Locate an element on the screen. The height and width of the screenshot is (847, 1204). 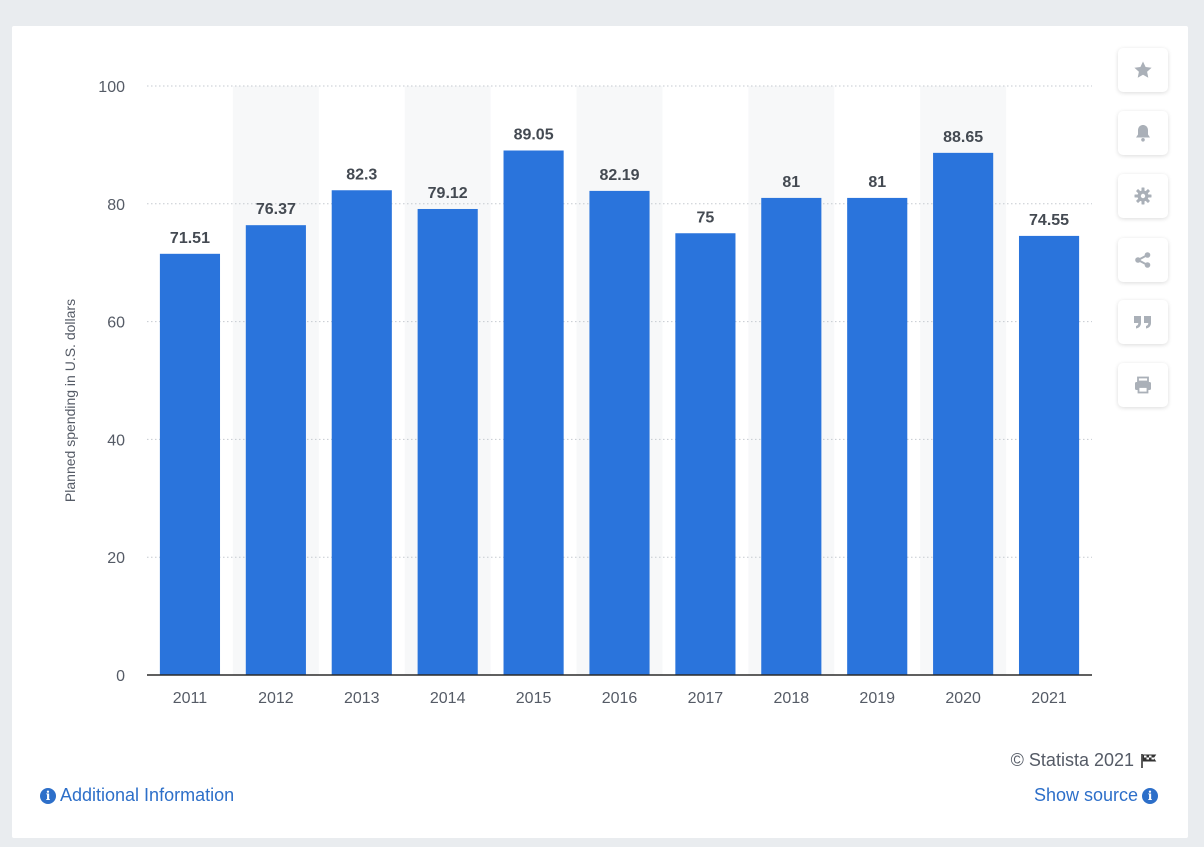
y-tick-label: 40 is located at coordinates (116, 440).